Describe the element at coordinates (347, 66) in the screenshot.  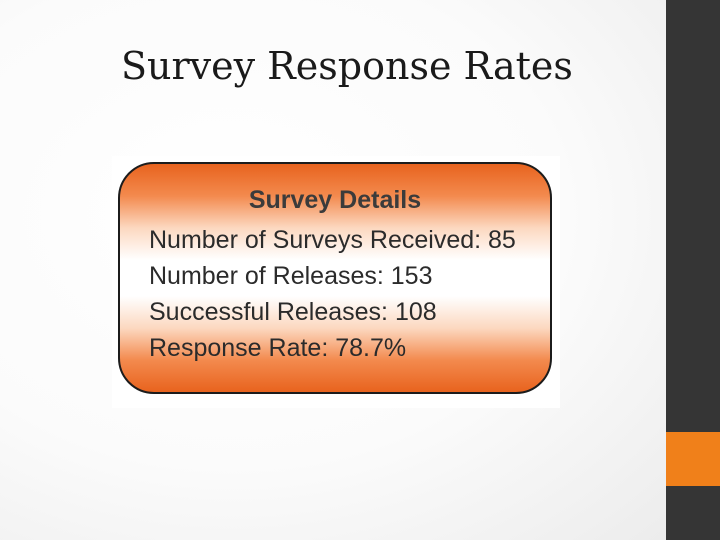
I see `slide-title: Survey Response Rates` at that location.